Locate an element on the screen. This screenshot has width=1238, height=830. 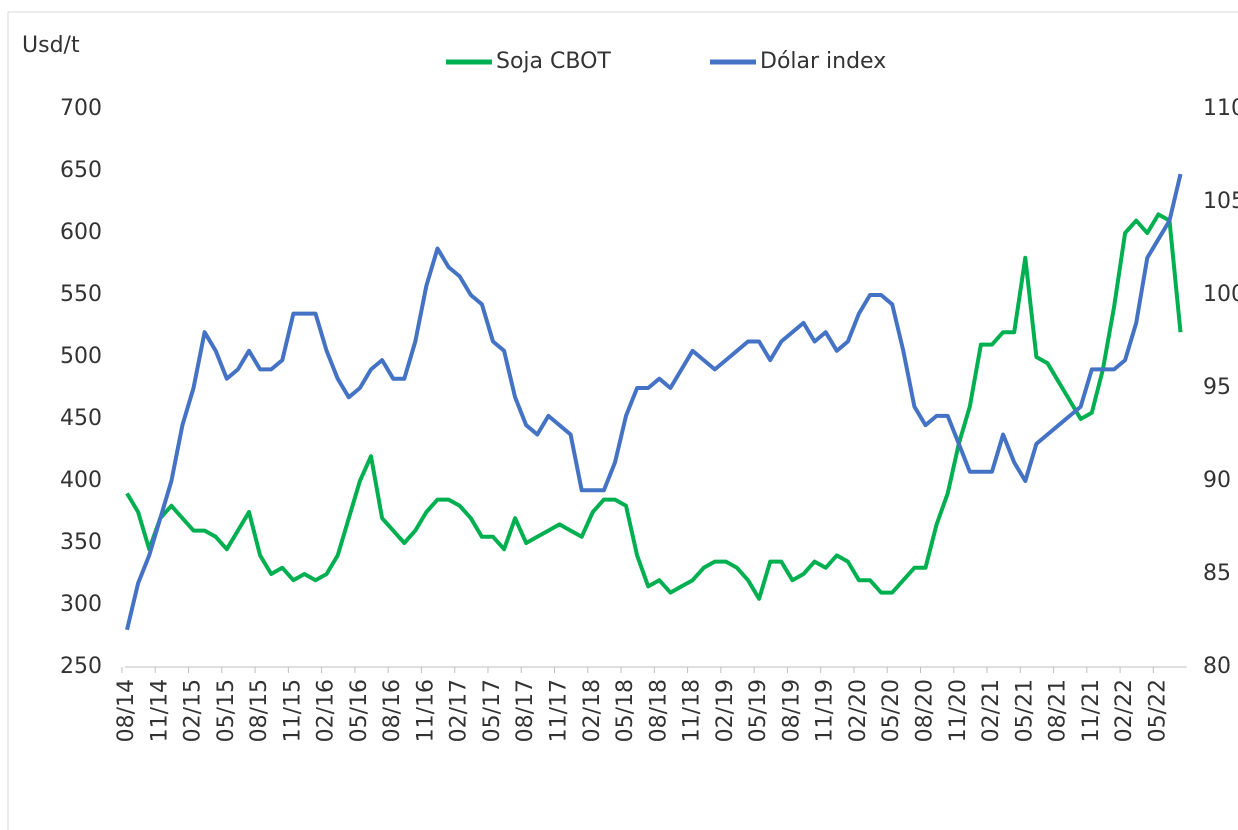
y-tick-label: 350 is located at coordinates (81, 542).